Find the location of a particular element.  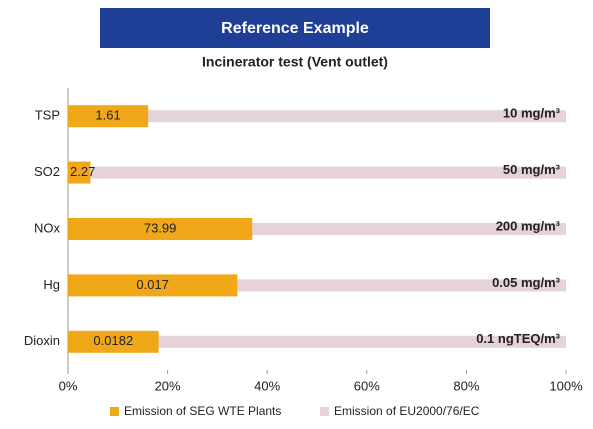

y-tick-label: SO2 is located at coordinates (47, 171).